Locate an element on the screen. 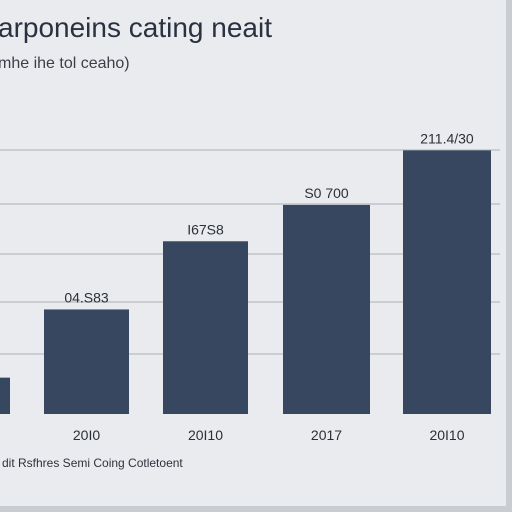 The image size is (512, 512). x-tick-label-2: 20I10 is located at coordinates (205, 435).